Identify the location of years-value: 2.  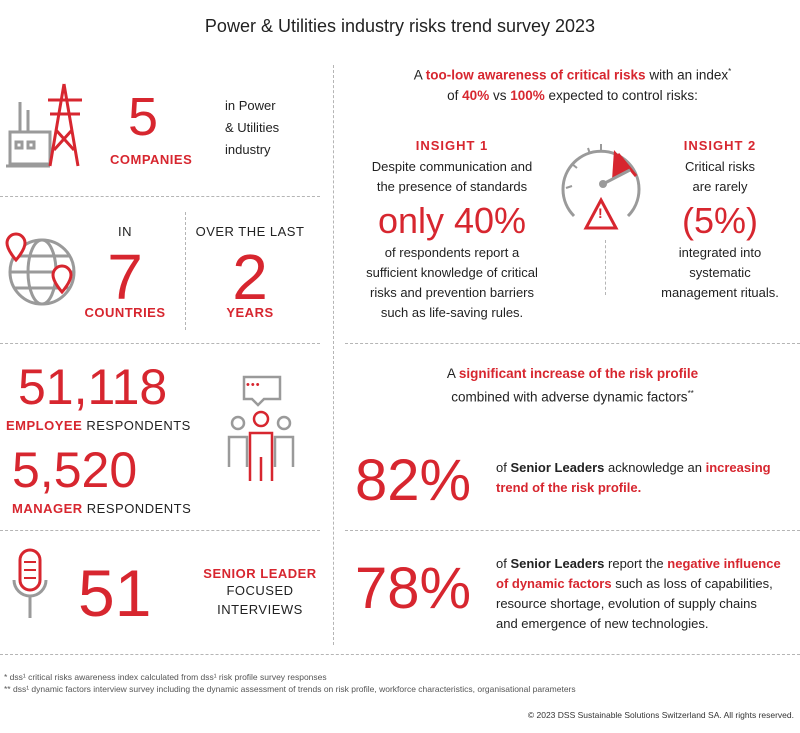
(250, 277).